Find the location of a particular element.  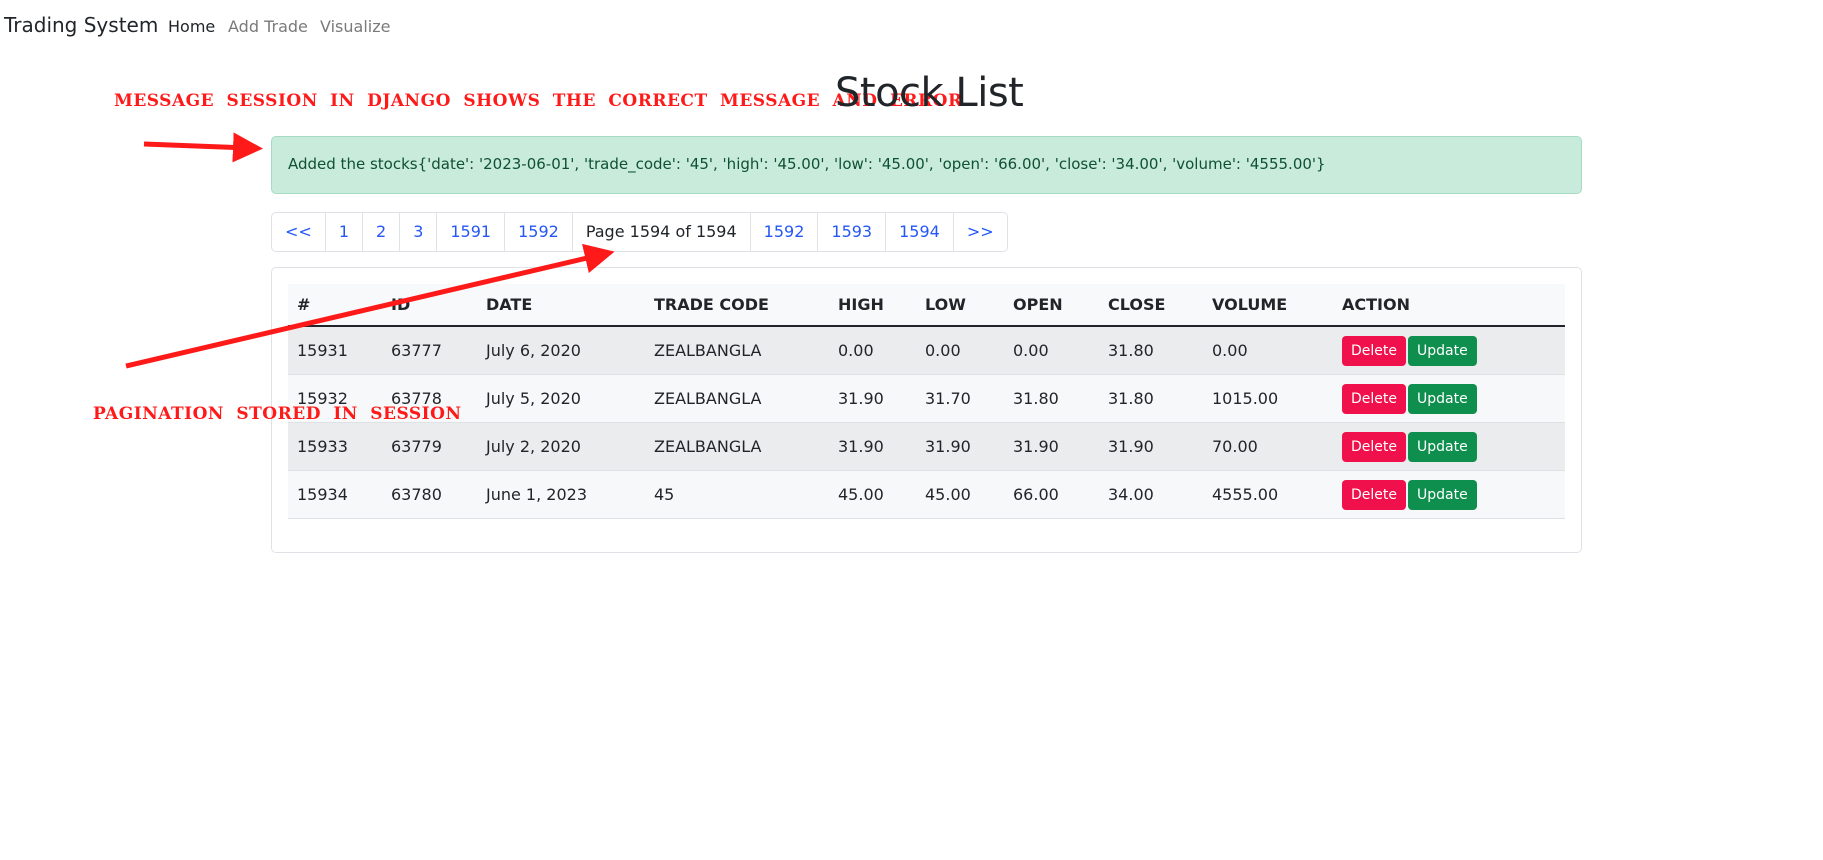

nav-link-visualize: Visualize is located at coordinates (355, 26).